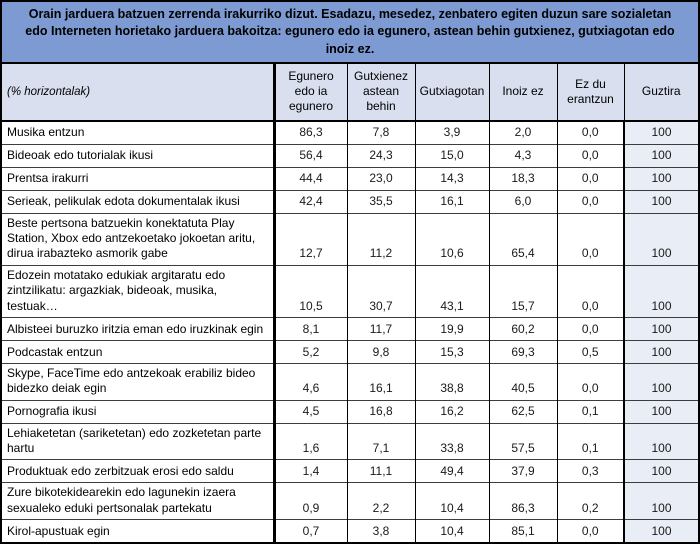  What do you see at coordinates (522, 291) in the screenshot?
I see `value-cell: 15,7` at bounding box center [522, 291].